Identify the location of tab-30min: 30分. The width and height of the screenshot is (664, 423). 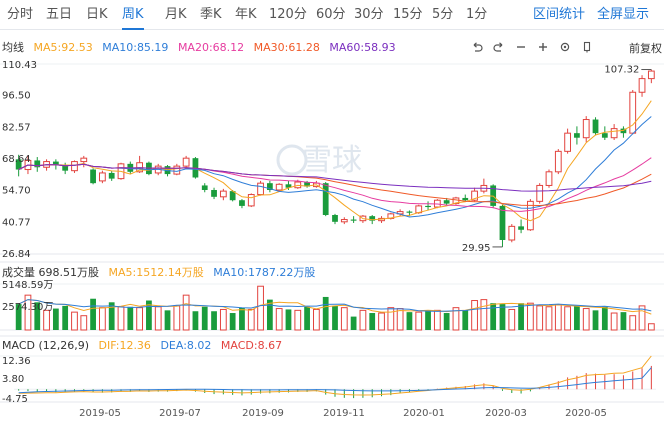
(369, 14).